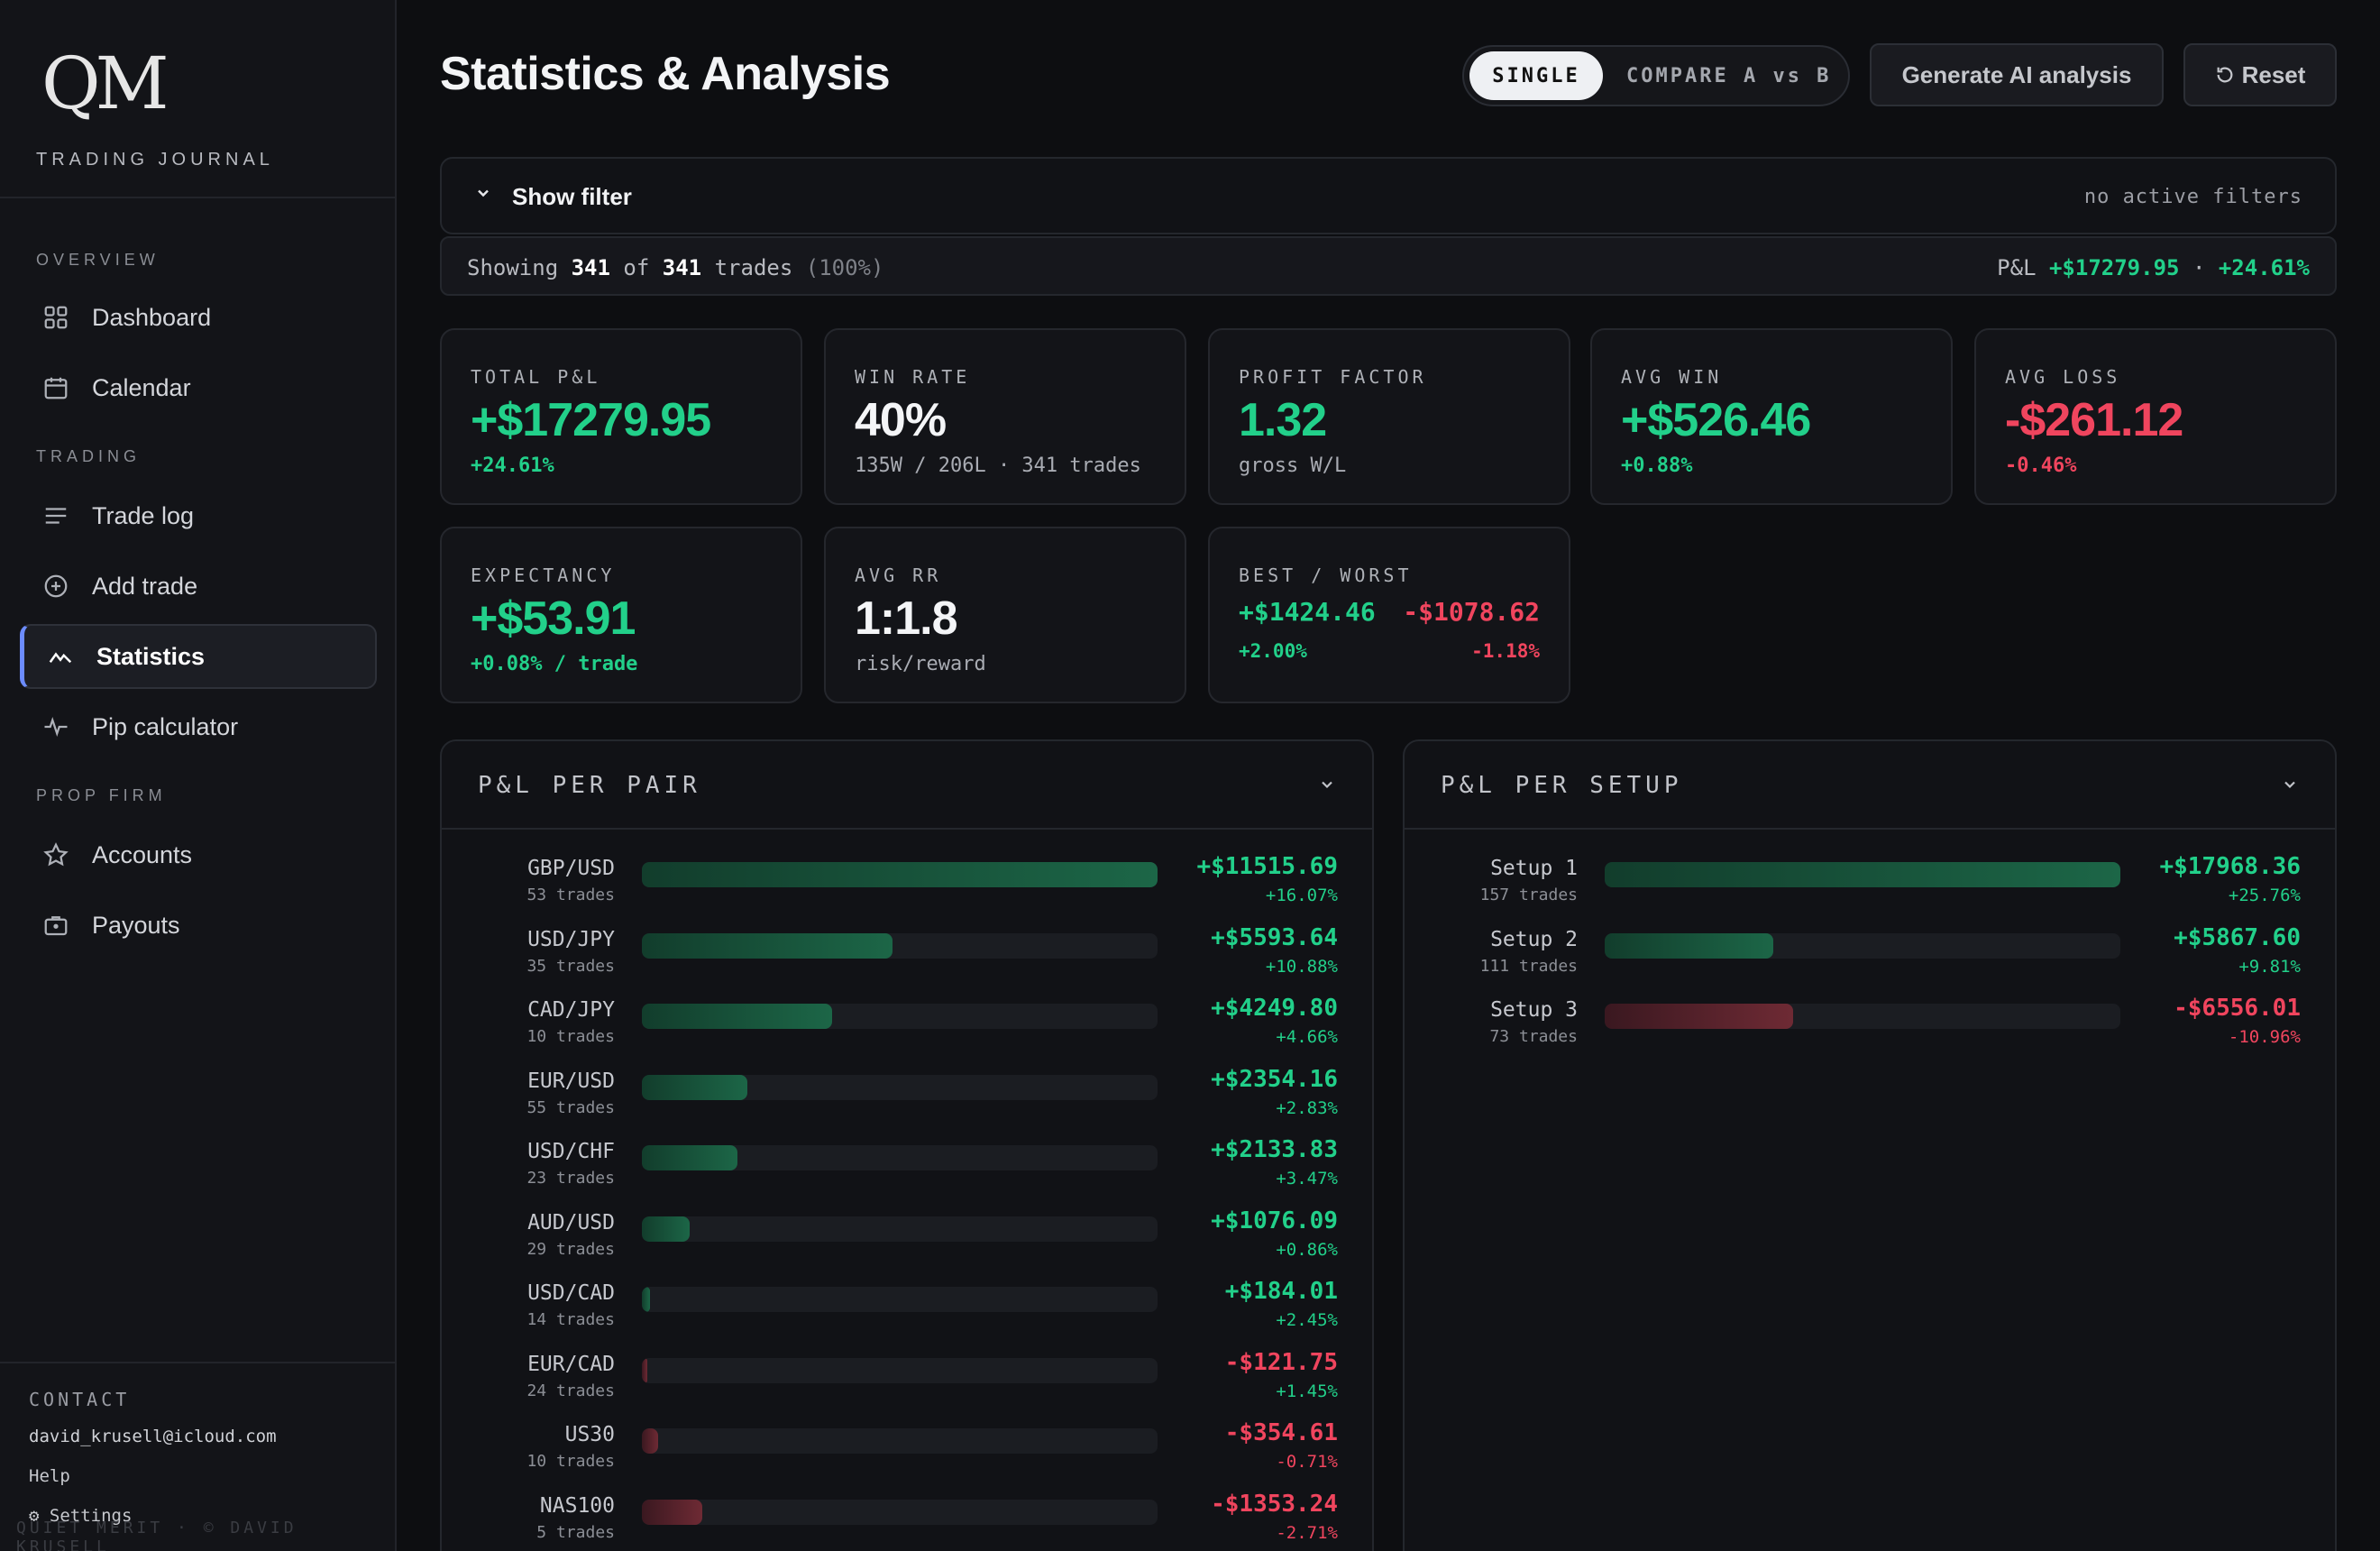 The width and height of the screenshot is (2380, 1551). What do you see at coordinates (528, 1029) in the screenshot?
I see `bar-label: CAD/JPY 10 trades` at bounding box center [528, 1029].